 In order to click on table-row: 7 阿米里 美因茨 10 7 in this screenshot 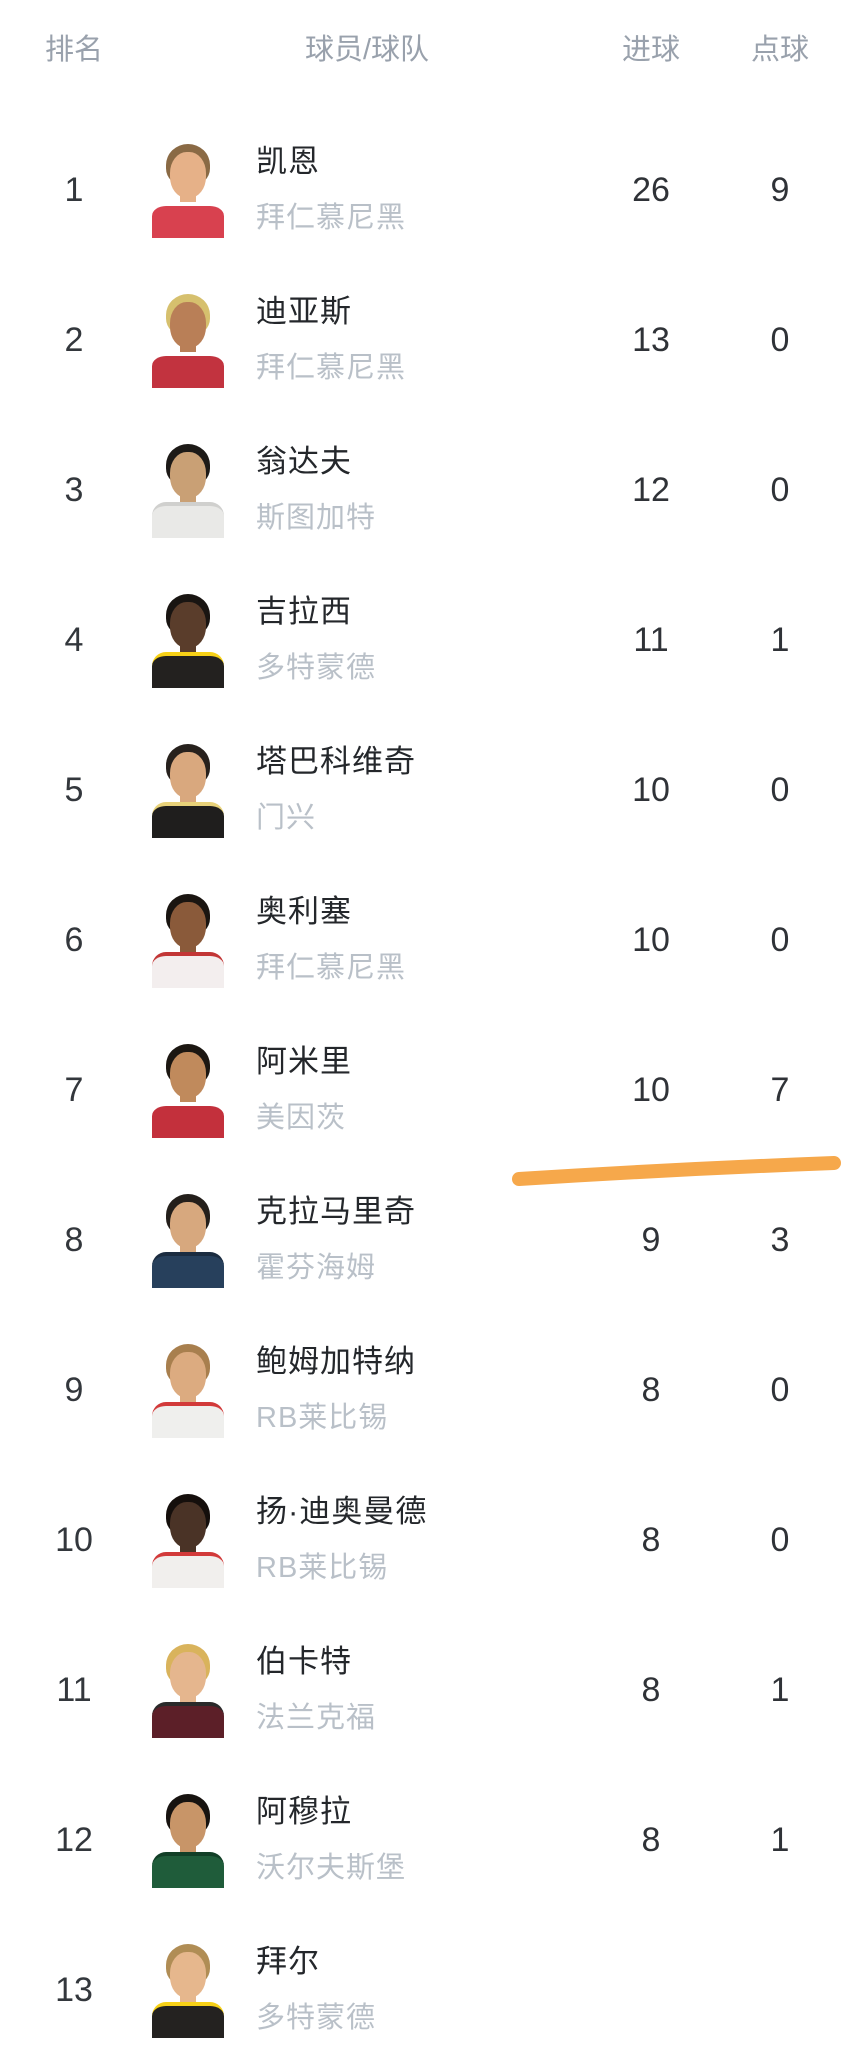, I will do `click(422, 1090)`.